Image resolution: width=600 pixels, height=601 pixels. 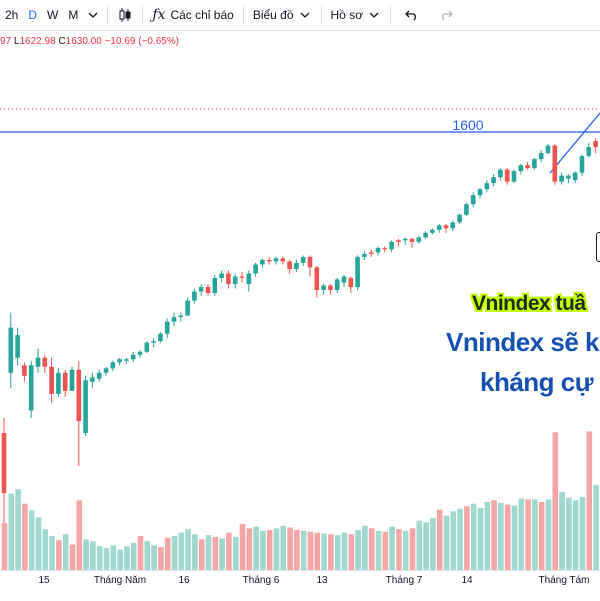 I want to click on redo-button, so click(x=446, y=15).